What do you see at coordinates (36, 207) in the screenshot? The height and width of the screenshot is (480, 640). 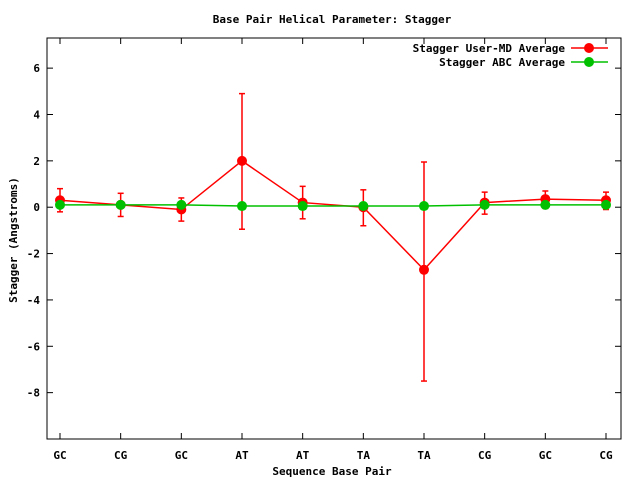 I see `y-tick-label: 0` at bounding box center [36, 207].